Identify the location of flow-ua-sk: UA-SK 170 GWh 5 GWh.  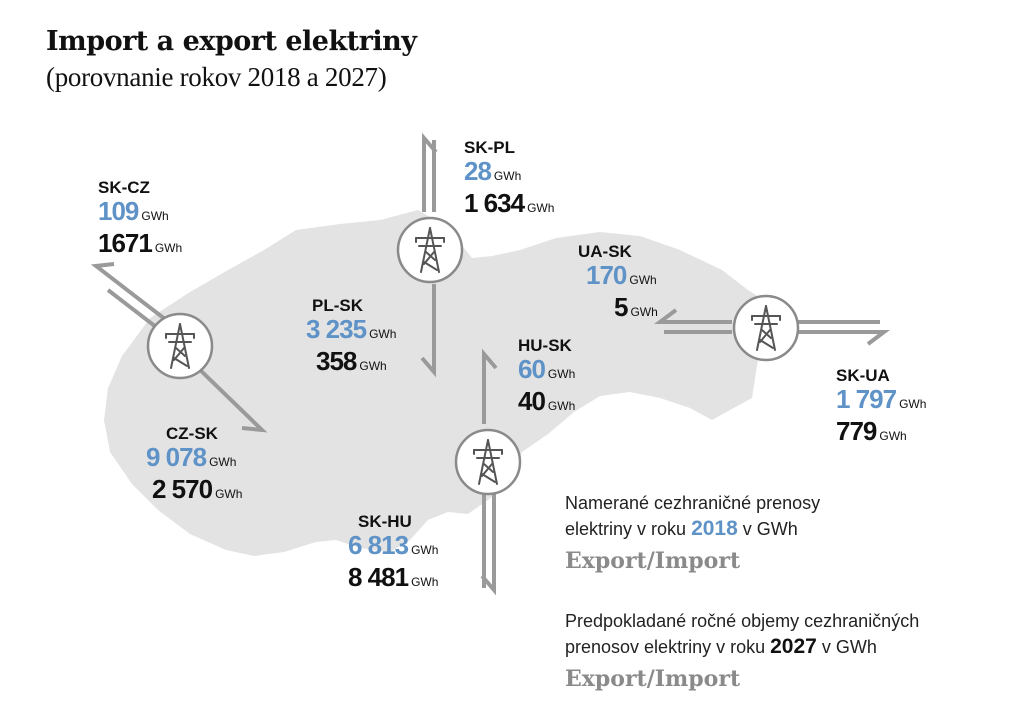
(618, 284).